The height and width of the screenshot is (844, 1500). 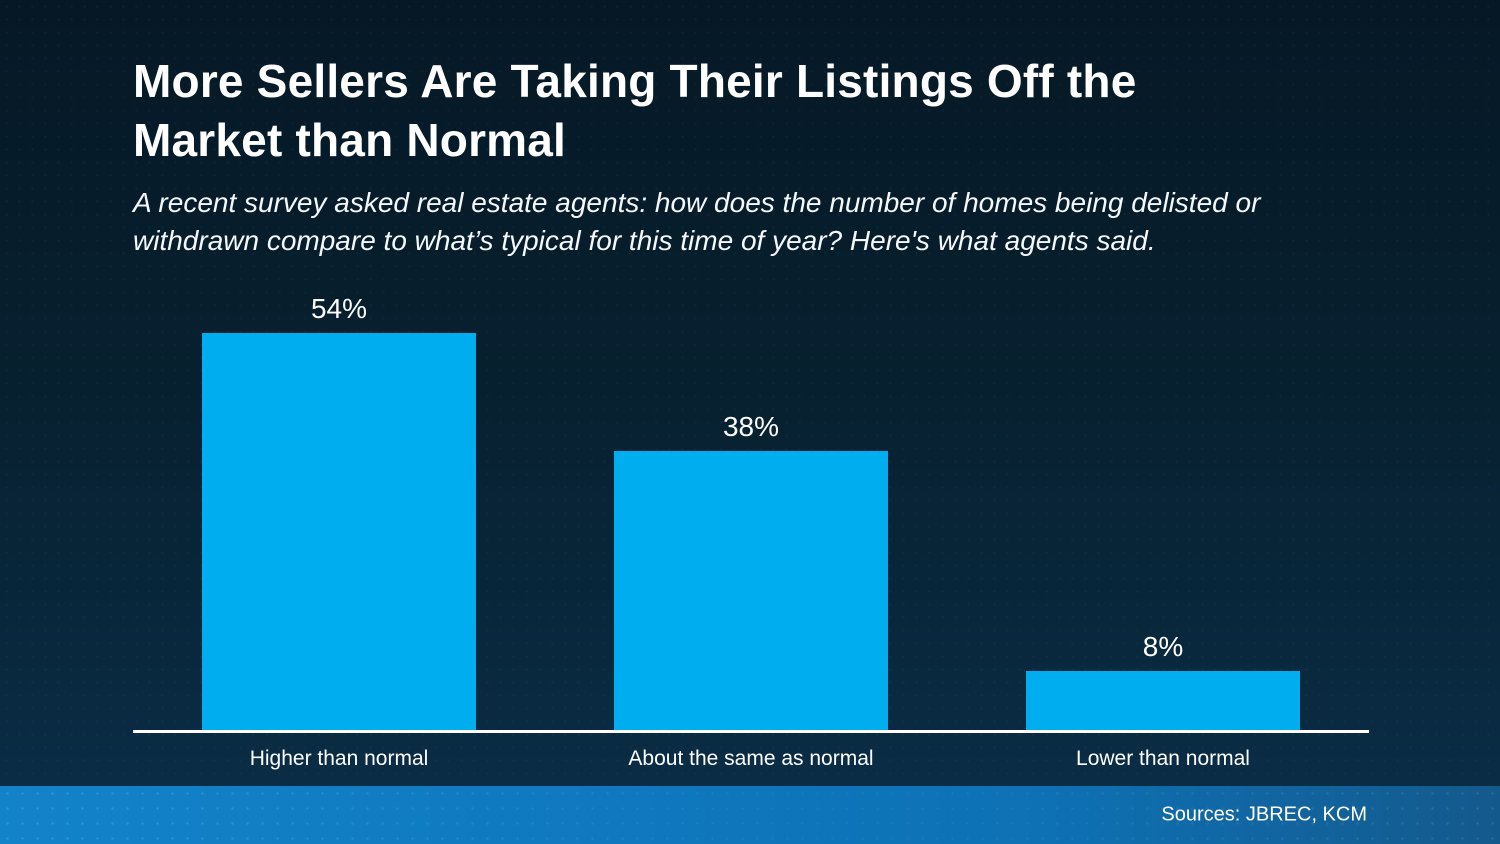 What do you see at coordinates (339, 758) in the screenshot?
I see `x-axis-category-label: Higher than normal` at bounding box center [339, 758].